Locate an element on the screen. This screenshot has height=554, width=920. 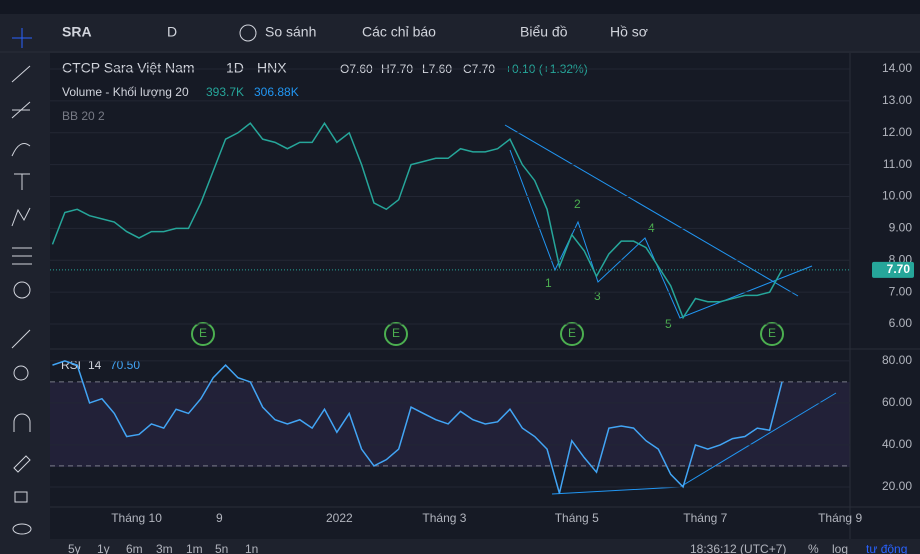
left-toolbar is located at coordinates (21, 281).